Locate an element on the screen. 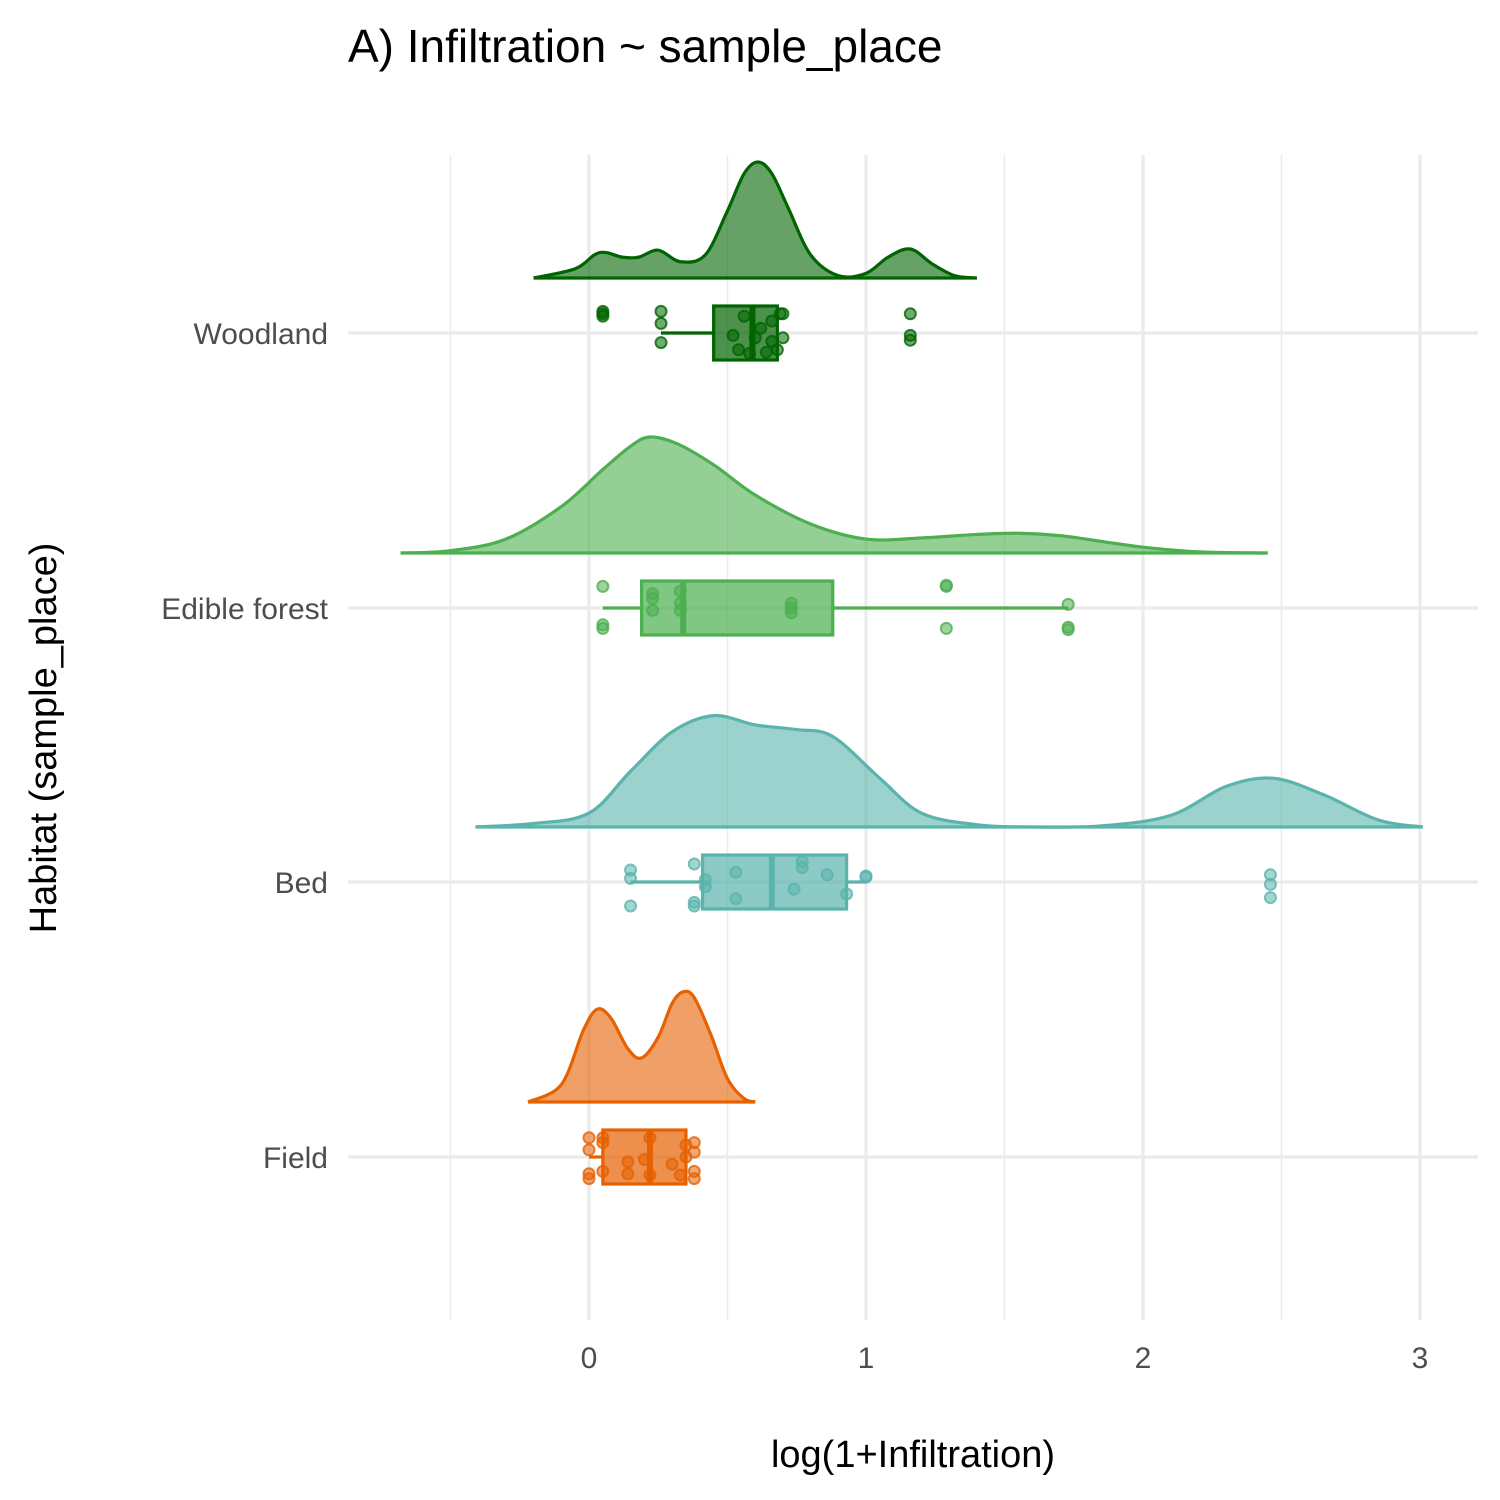 The width and height of the screenshot is (1500, 1500). x-tick-label: 0 is located at coordinates (589, 1358).